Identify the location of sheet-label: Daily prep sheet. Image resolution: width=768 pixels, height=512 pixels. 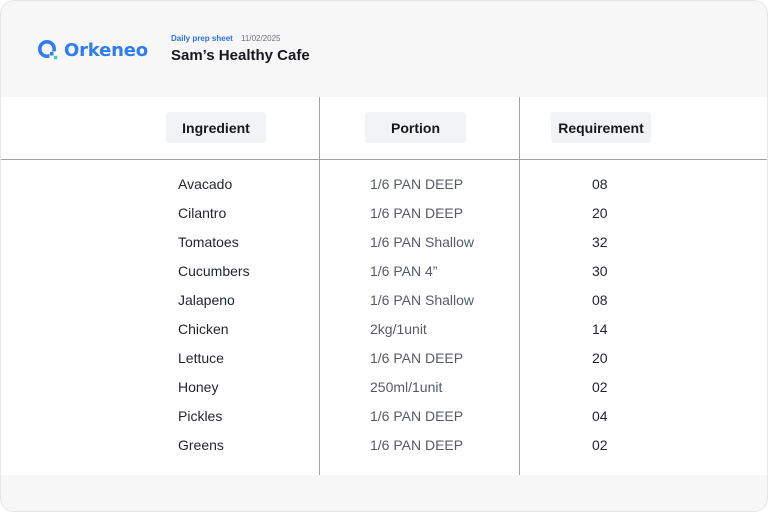
(202, 38).